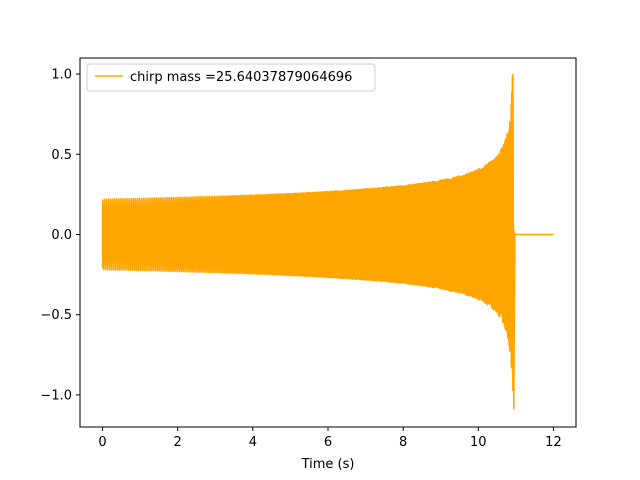  I want to click on x-tick-label: 0, so click(102, 442).